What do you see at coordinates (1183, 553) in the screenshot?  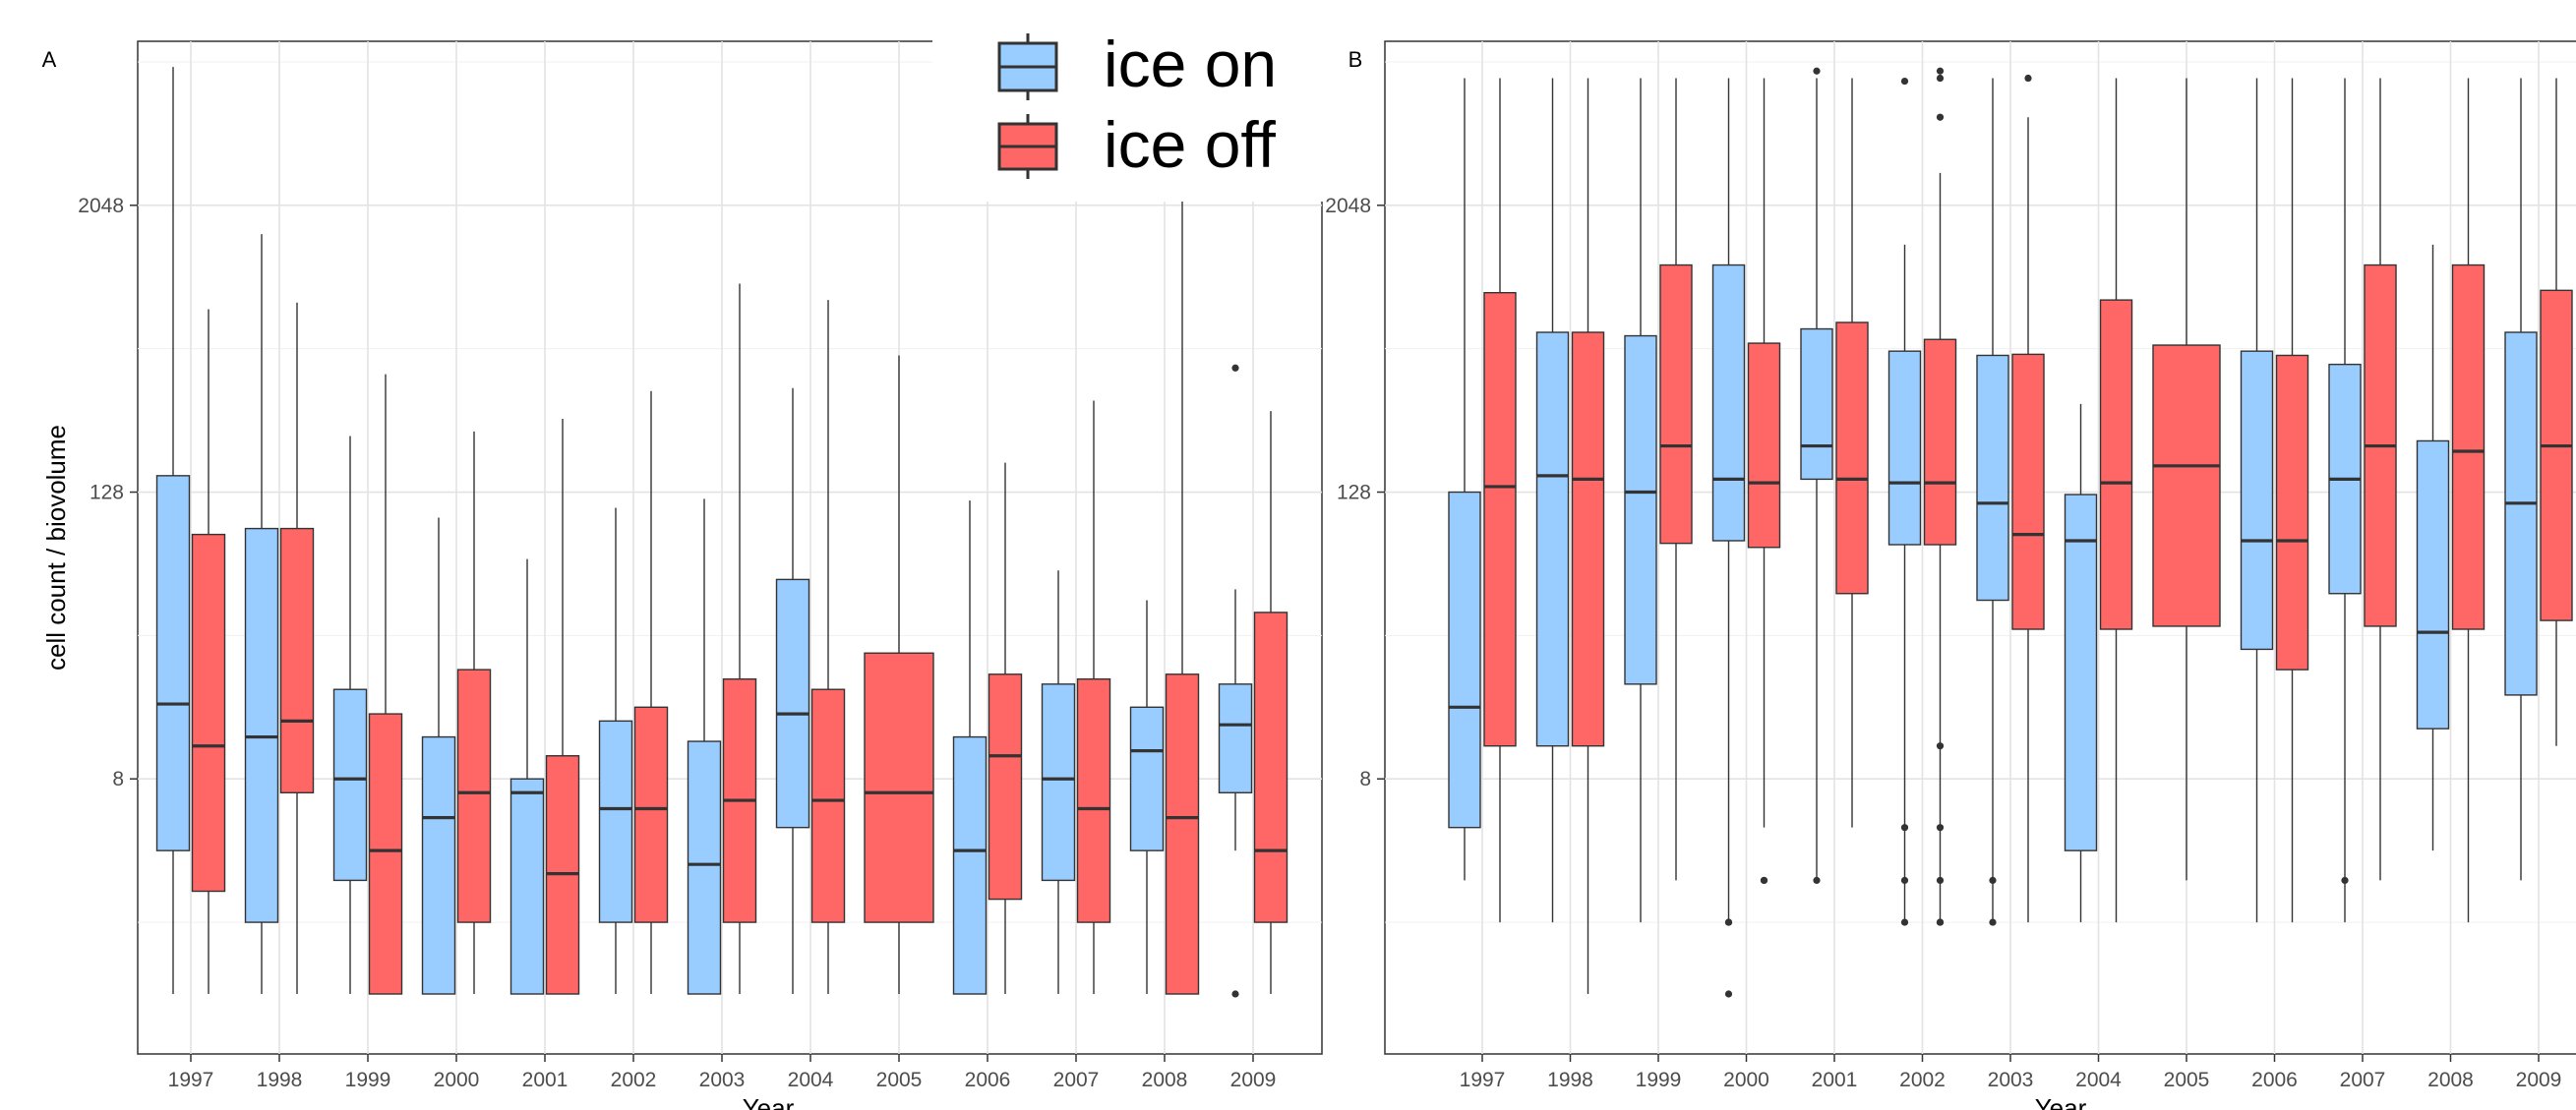 I see `box-ice-off-2008` at bounding box center [1183, 553].